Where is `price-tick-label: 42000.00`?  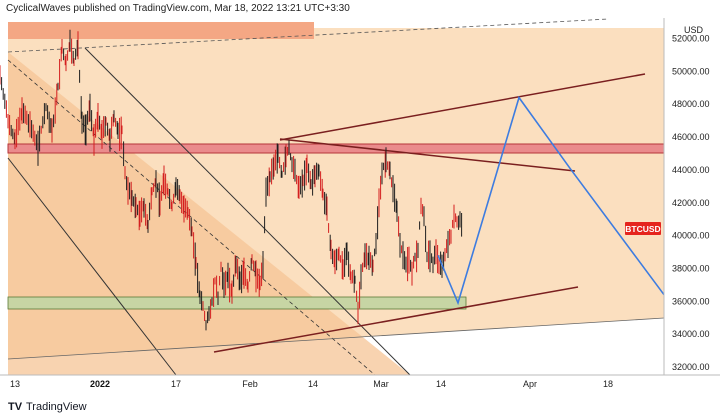 price-tick-label: 42000.00 is located at coordinates (691, 203).